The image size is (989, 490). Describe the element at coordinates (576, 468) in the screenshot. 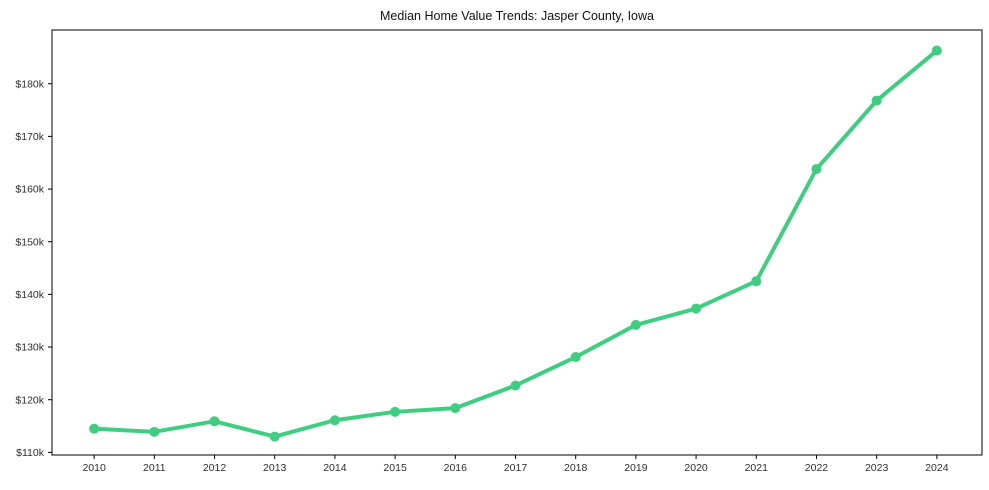

I see `x-tick-label: 2018` at that location.